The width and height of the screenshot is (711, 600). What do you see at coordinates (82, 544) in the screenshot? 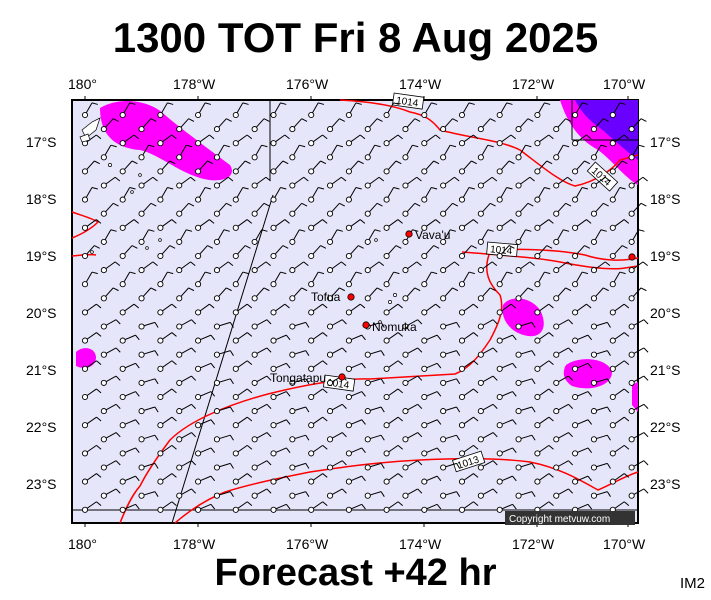
I see `lon-label-bottom: 180°` at bounding box center [82, 544].